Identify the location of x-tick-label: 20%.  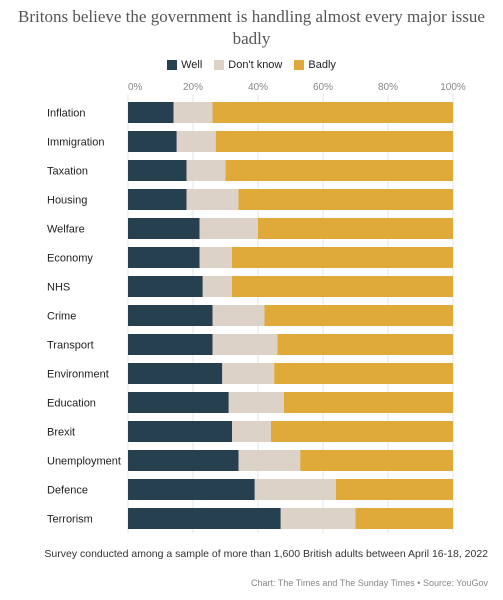
(193, 87).